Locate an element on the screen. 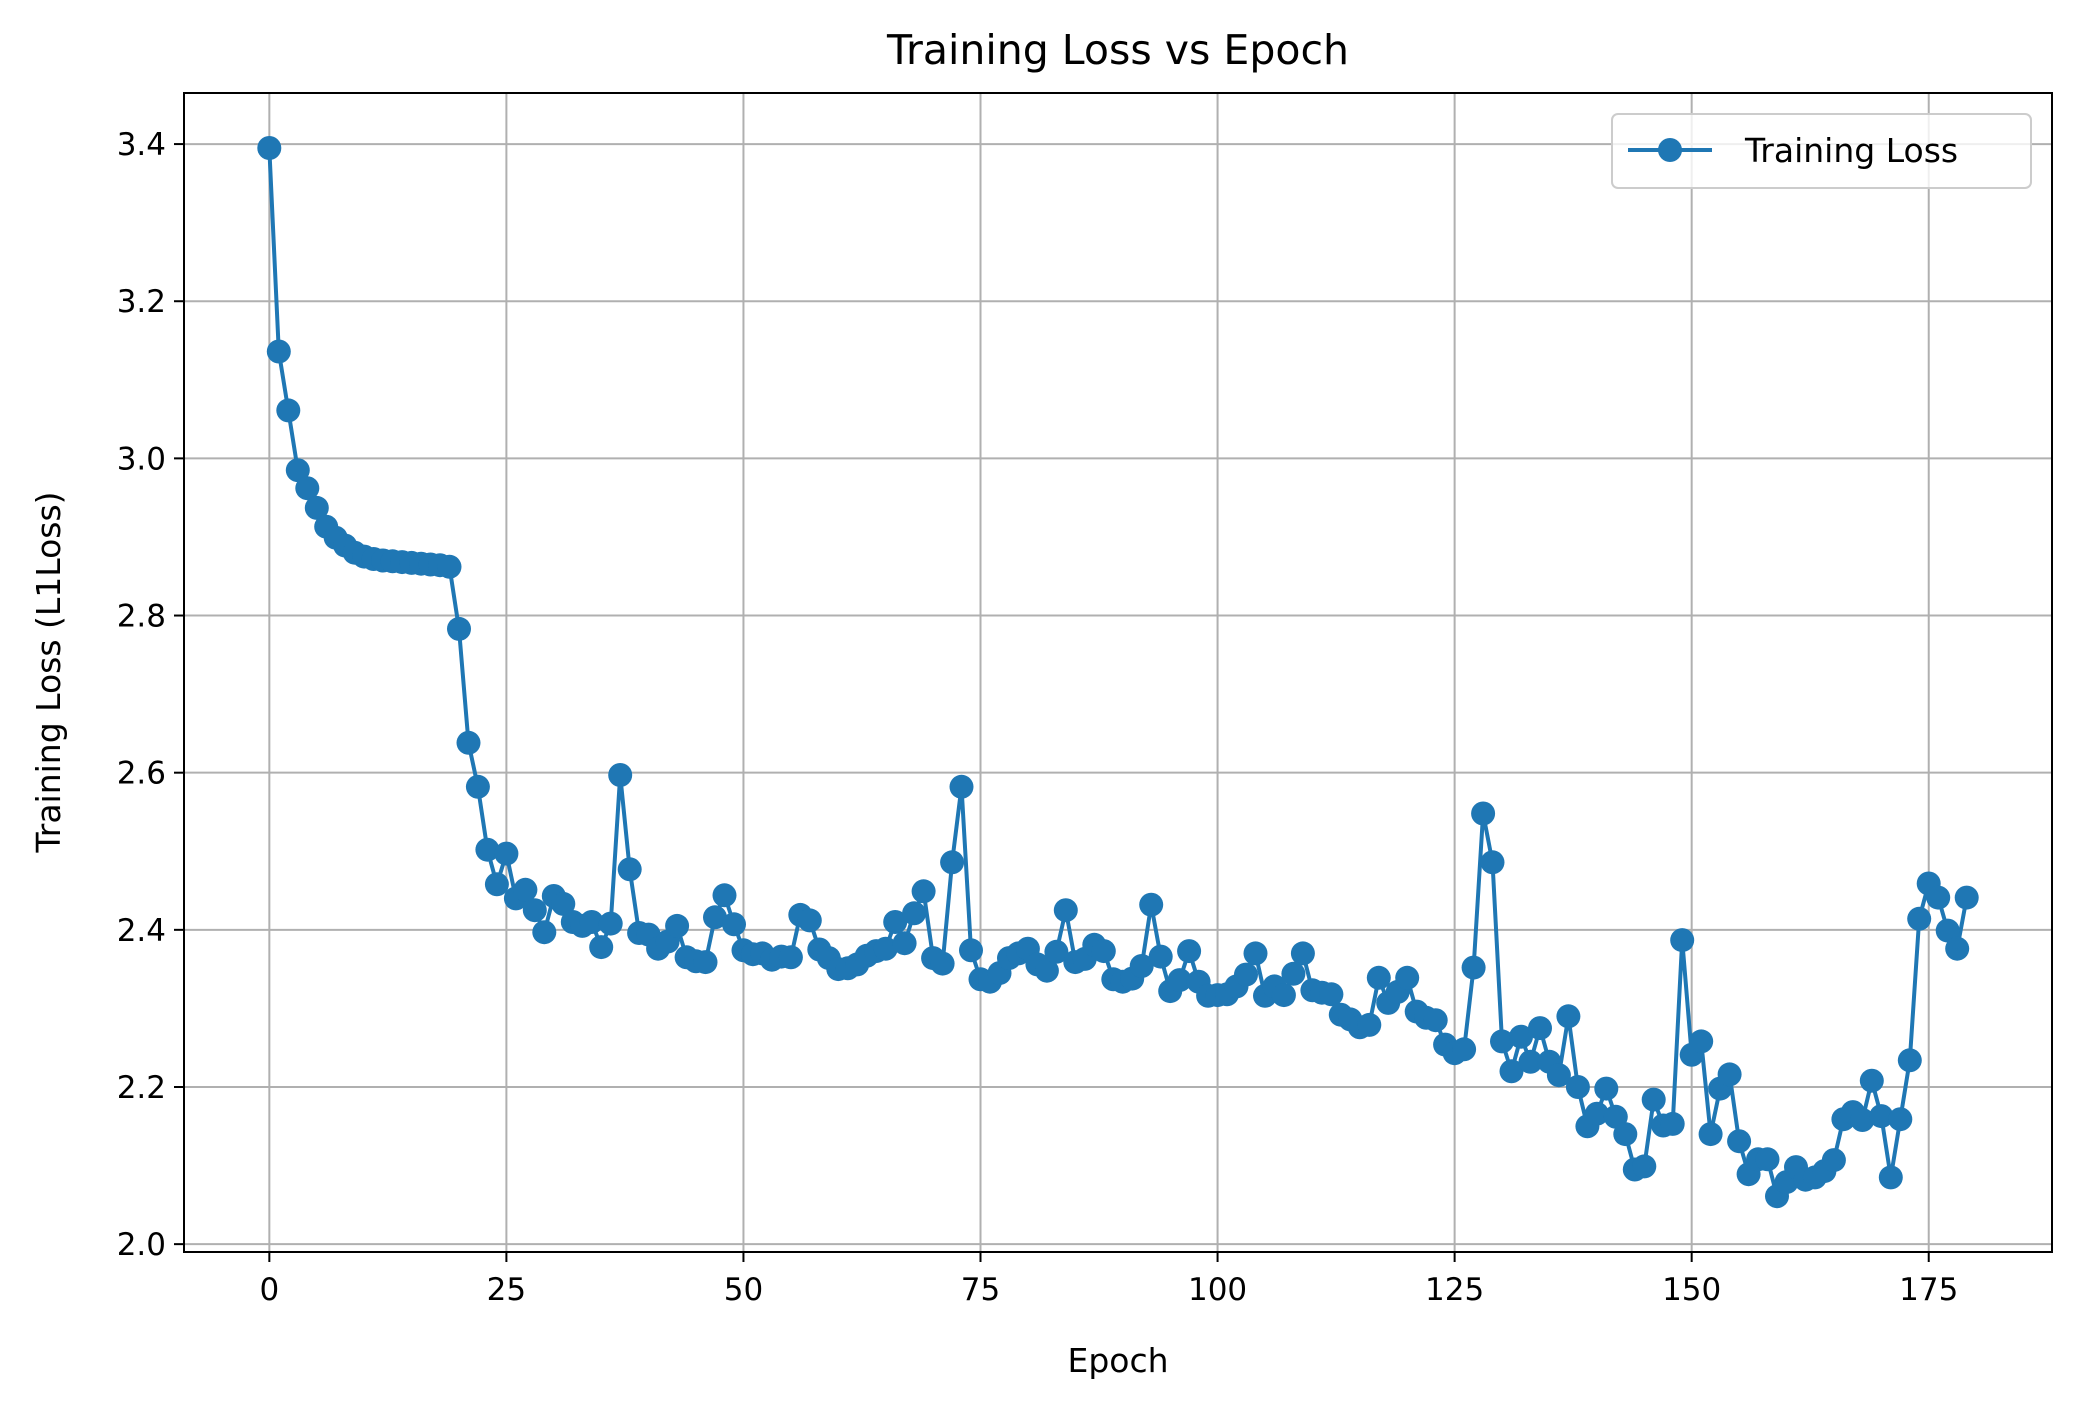 This screenshot has height=1407, width=2074. y-tick-label: 2.4 is located at coordinates (141, 931).